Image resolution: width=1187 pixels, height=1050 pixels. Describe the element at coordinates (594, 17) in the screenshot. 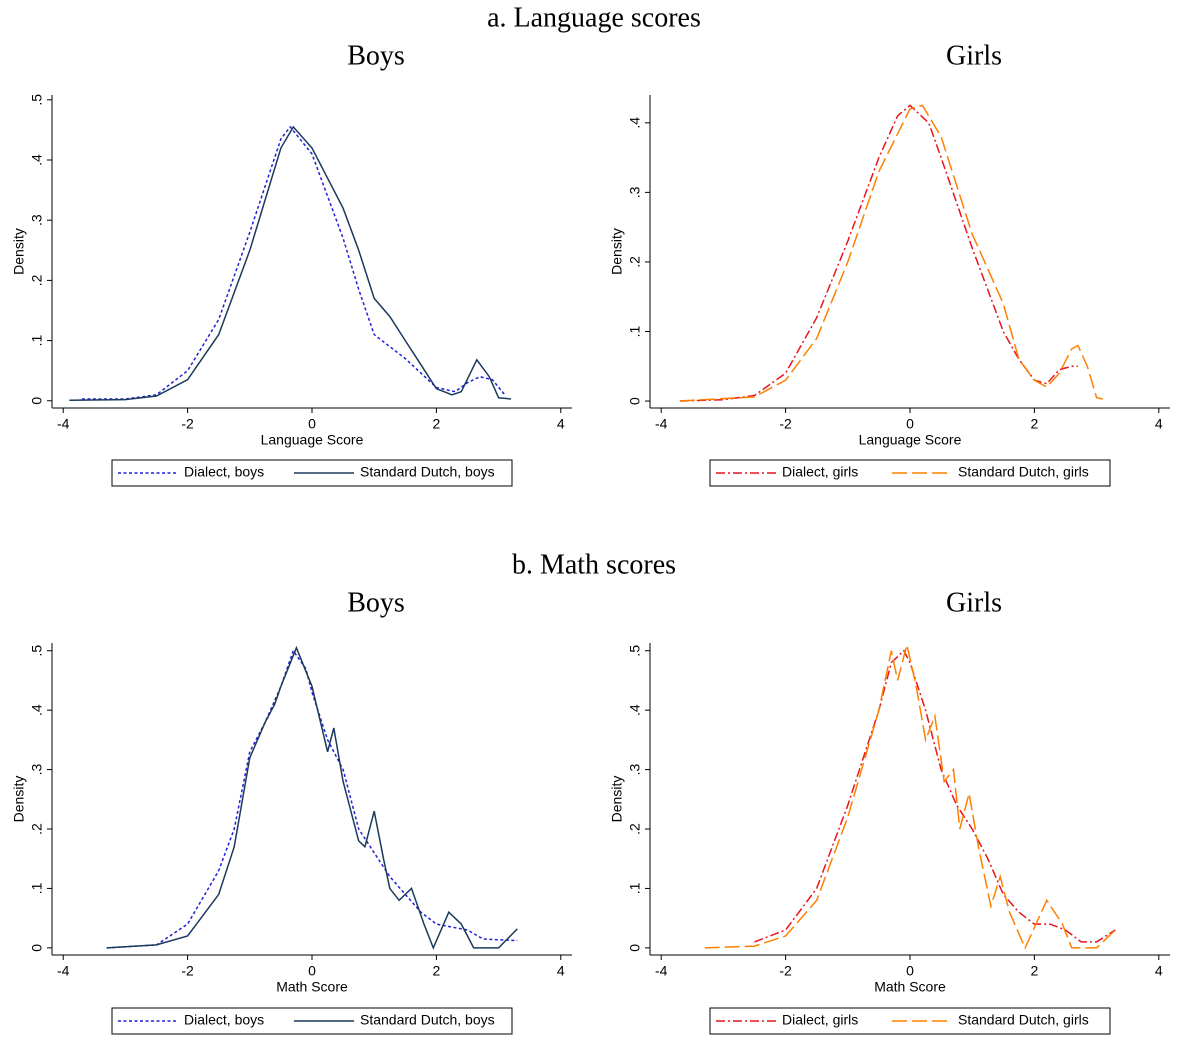

I see `section-title: a. Language scores` at that location.